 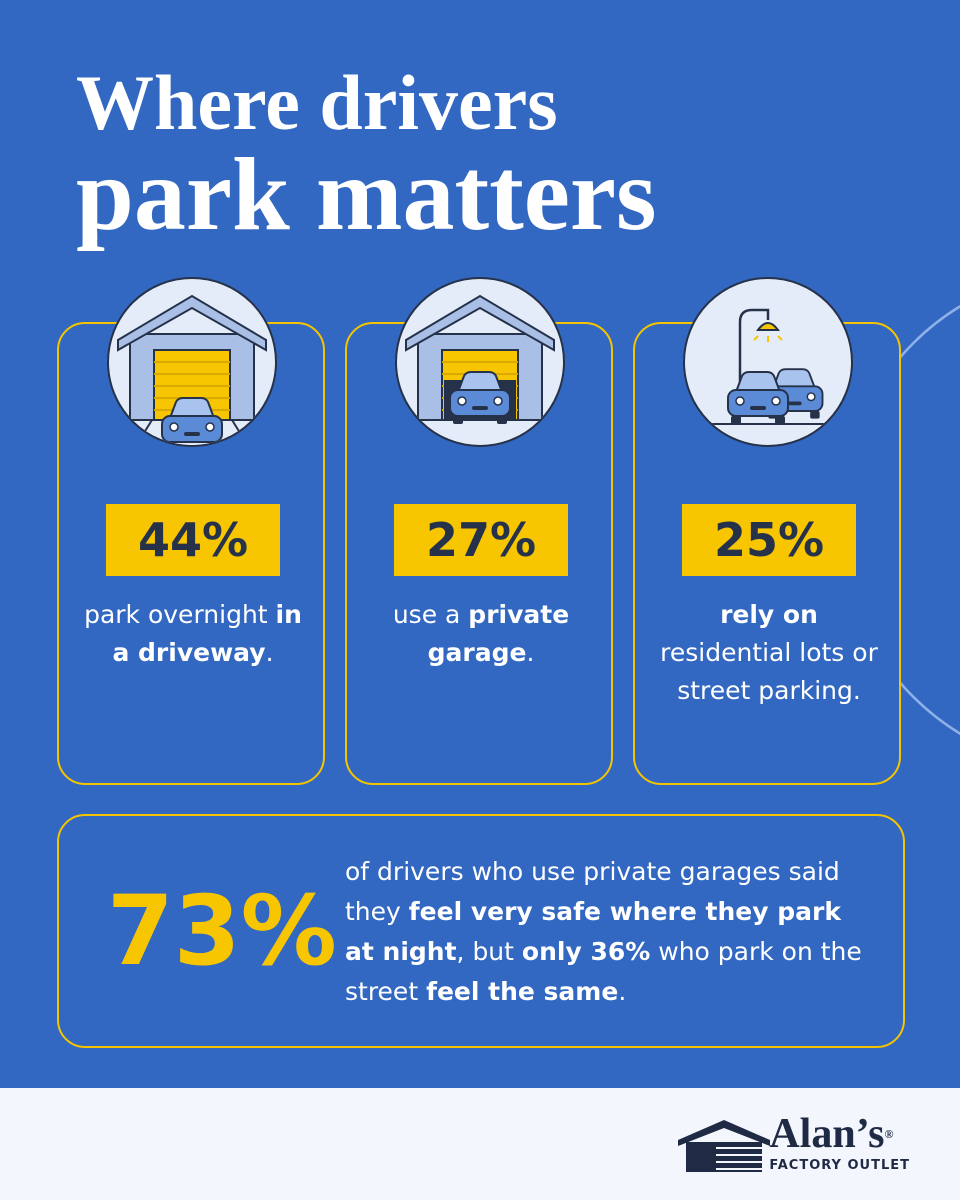 What do you see at coordinates (480, 1144) in the screenshot?
I see `footer` at bounding box center [480, 1144].